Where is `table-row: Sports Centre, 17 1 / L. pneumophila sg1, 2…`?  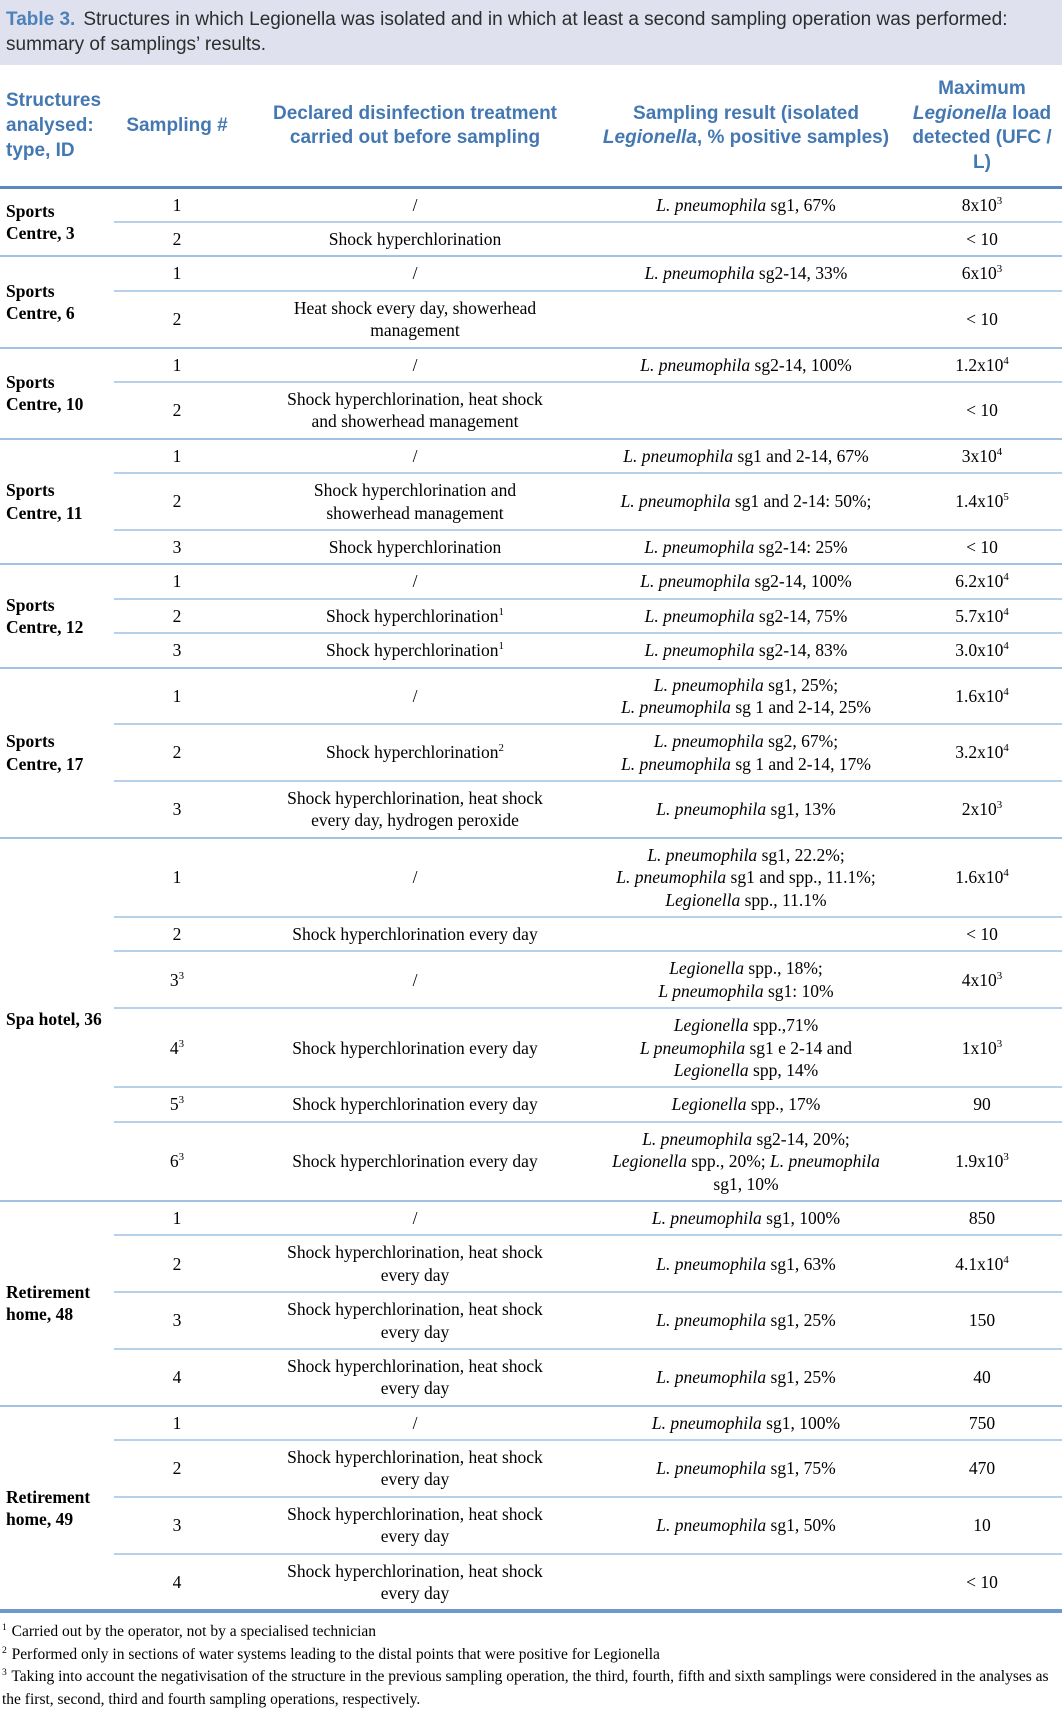
table-row: Sports Centre, 17 1 / L. pneumophila sg1, 2… is located at coordinates (531, 752).